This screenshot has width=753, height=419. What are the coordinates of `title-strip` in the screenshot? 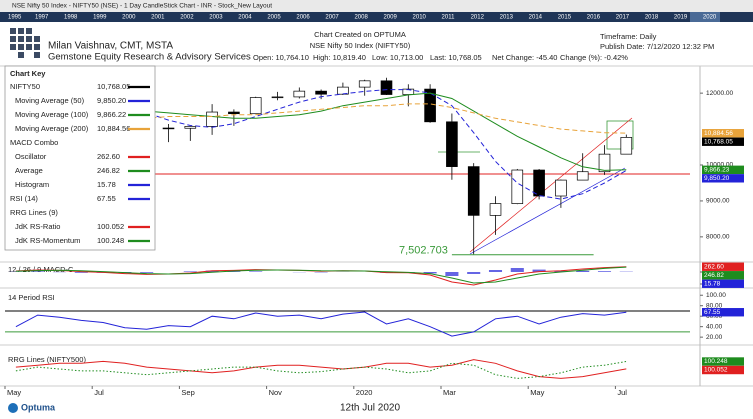 It's located at (376, 6).